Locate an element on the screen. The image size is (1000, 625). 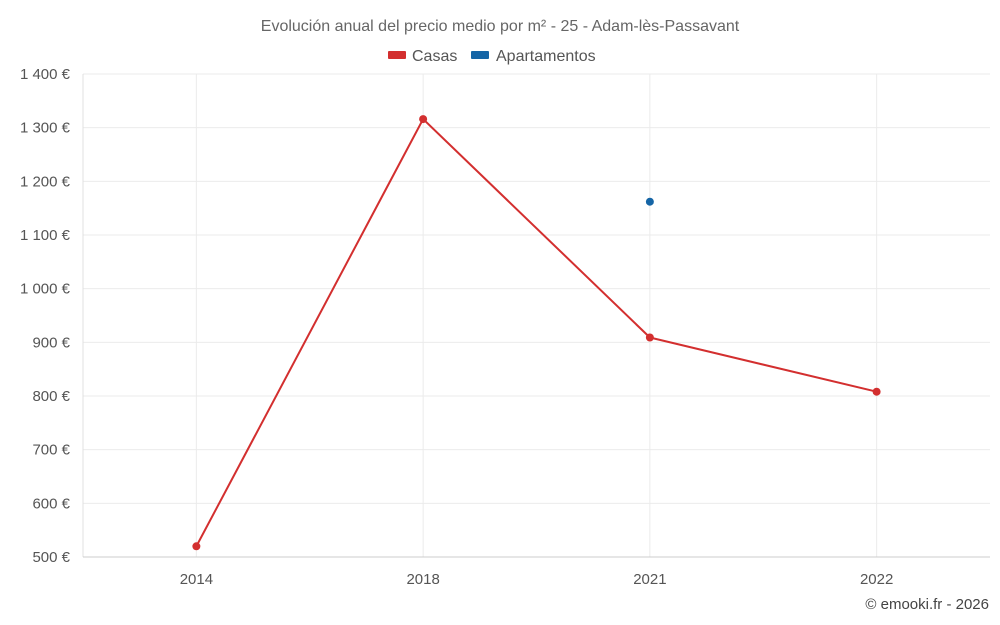
y-tick-label: 1 300 € is located at coordinates (45, 128).